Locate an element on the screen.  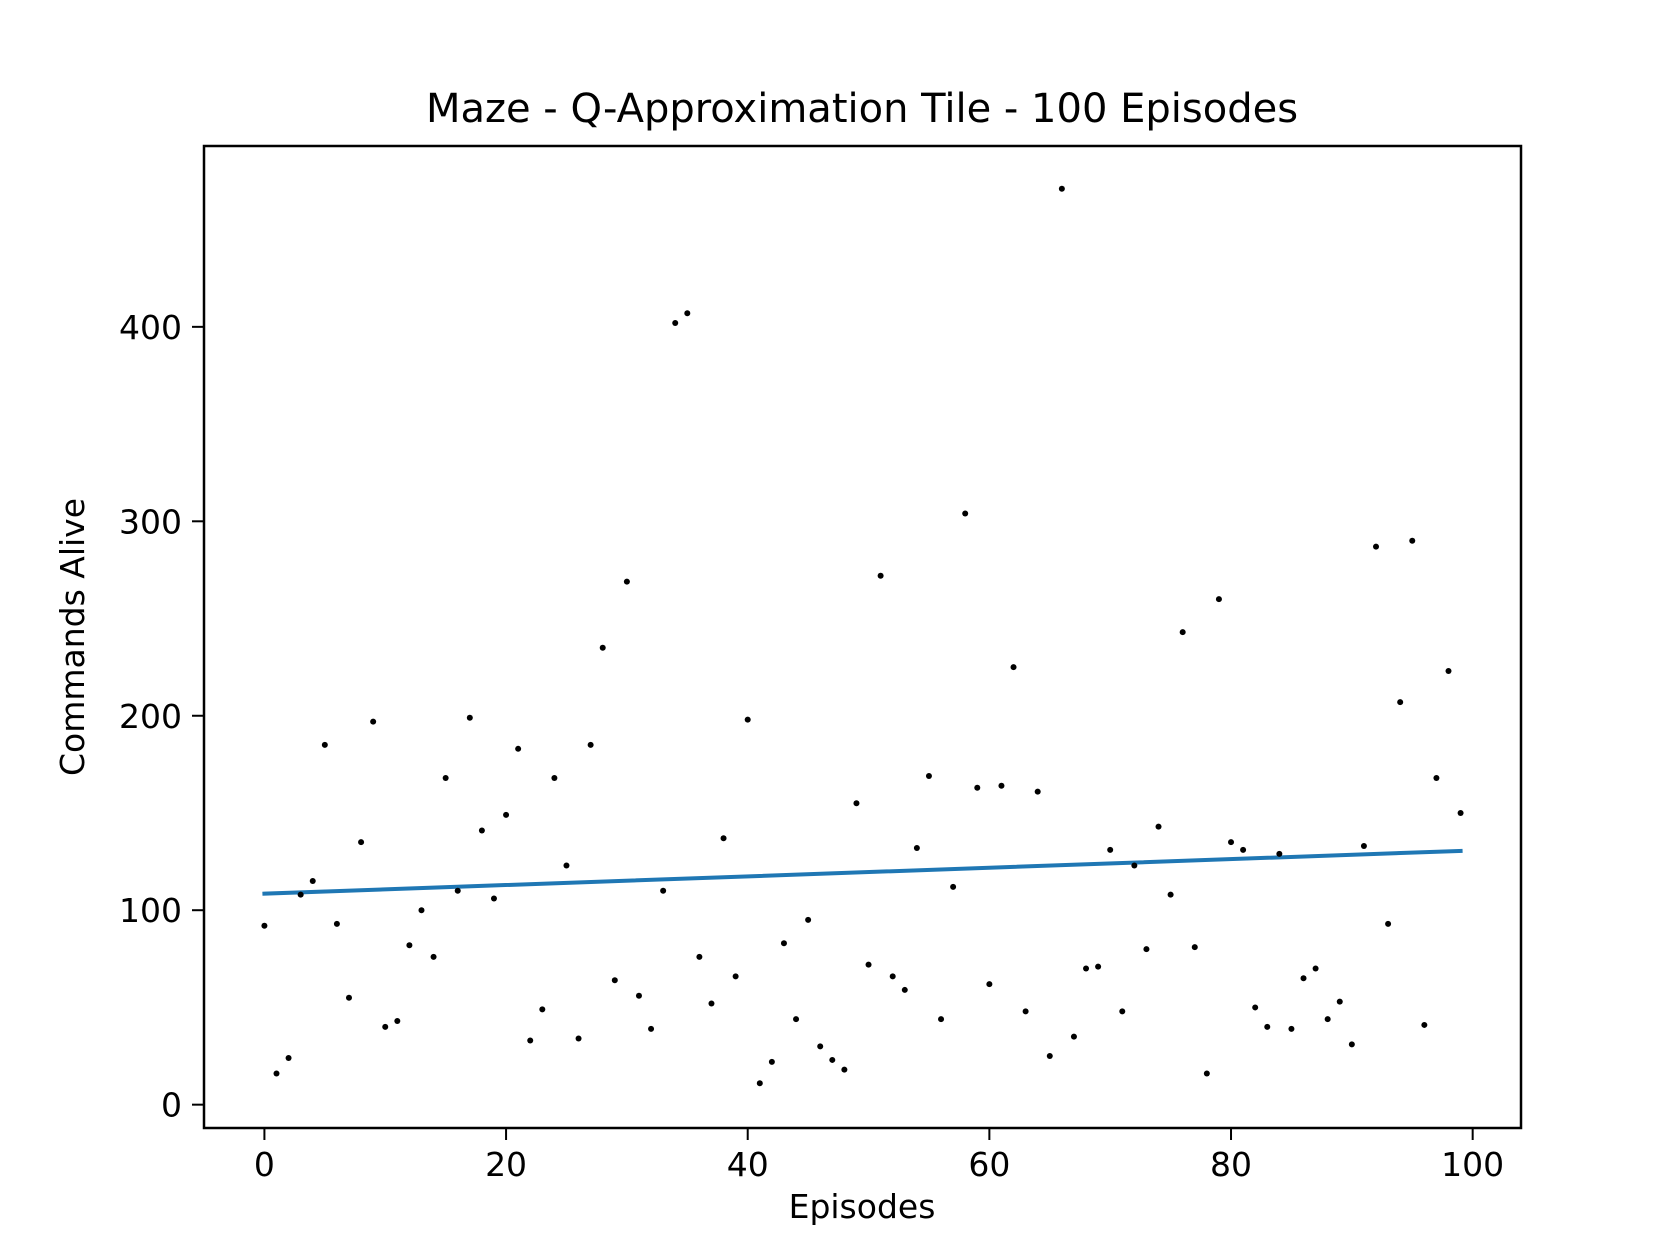
y-tick-label: 0 is located at coordinates (171, 1105).